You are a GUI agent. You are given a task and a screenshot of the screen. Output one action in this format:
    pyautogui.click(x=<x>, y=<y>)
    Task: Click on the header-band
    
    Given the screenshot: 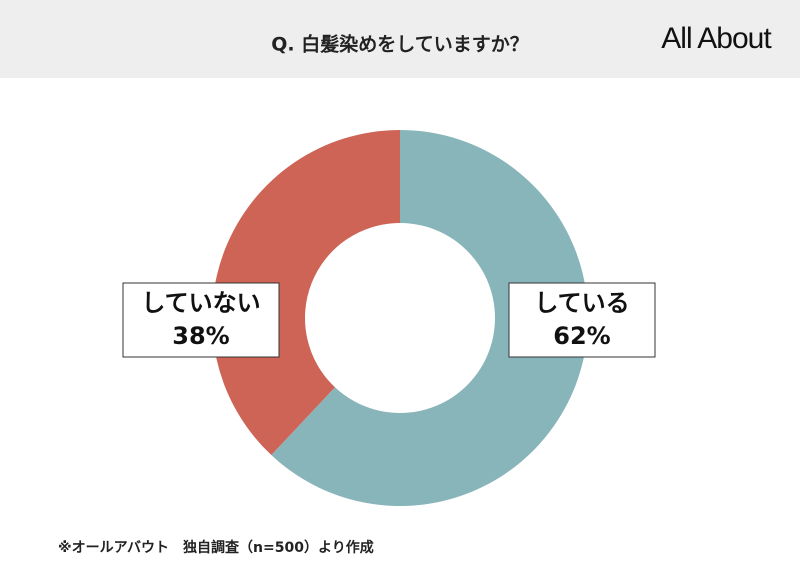 What is the action you would take?
    pyautogui.click(x=400, y=39)
    